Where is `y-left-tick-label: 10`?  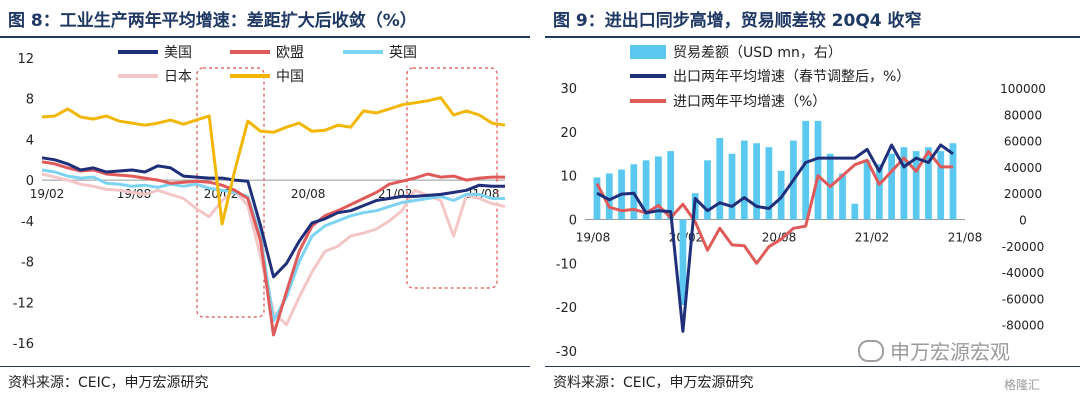
y-left-tick-label: 10 is located at coordinates (568, 177).